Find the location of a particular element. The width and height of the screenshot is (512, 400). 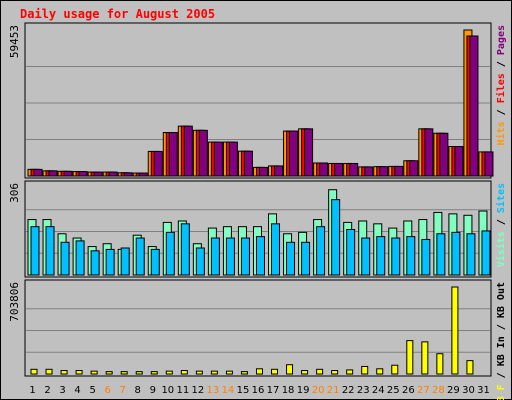

day-label: 23 is located at coordinates (363, 390).